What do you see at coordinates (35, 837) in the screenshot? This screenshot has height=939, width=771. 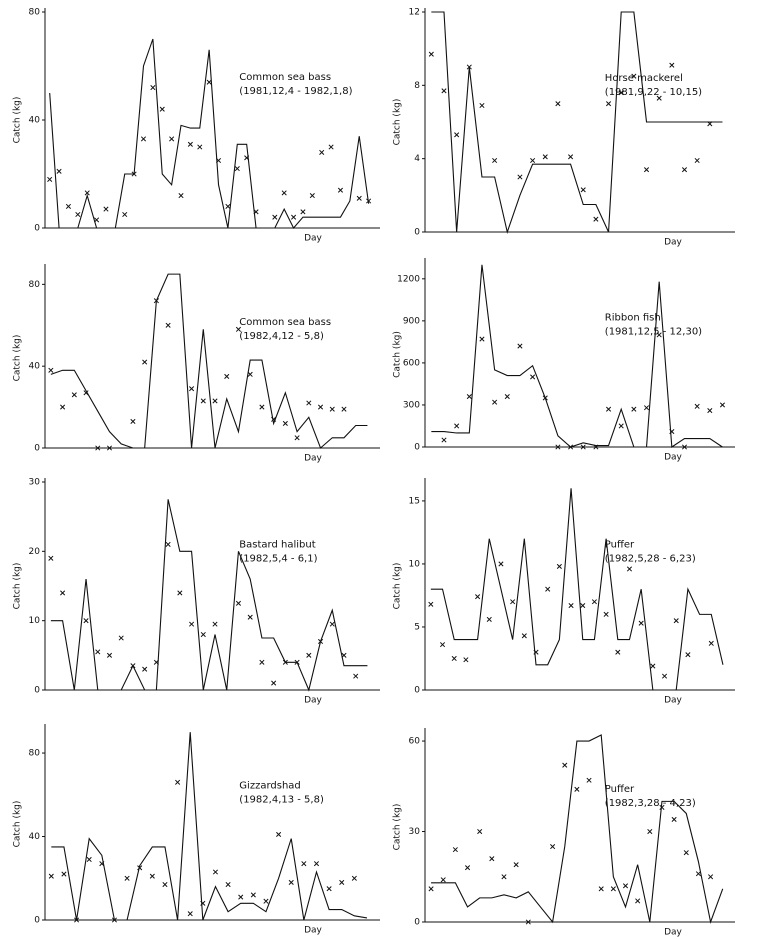 I see `y-tick-label: 40` at bounding box center [35, 837].